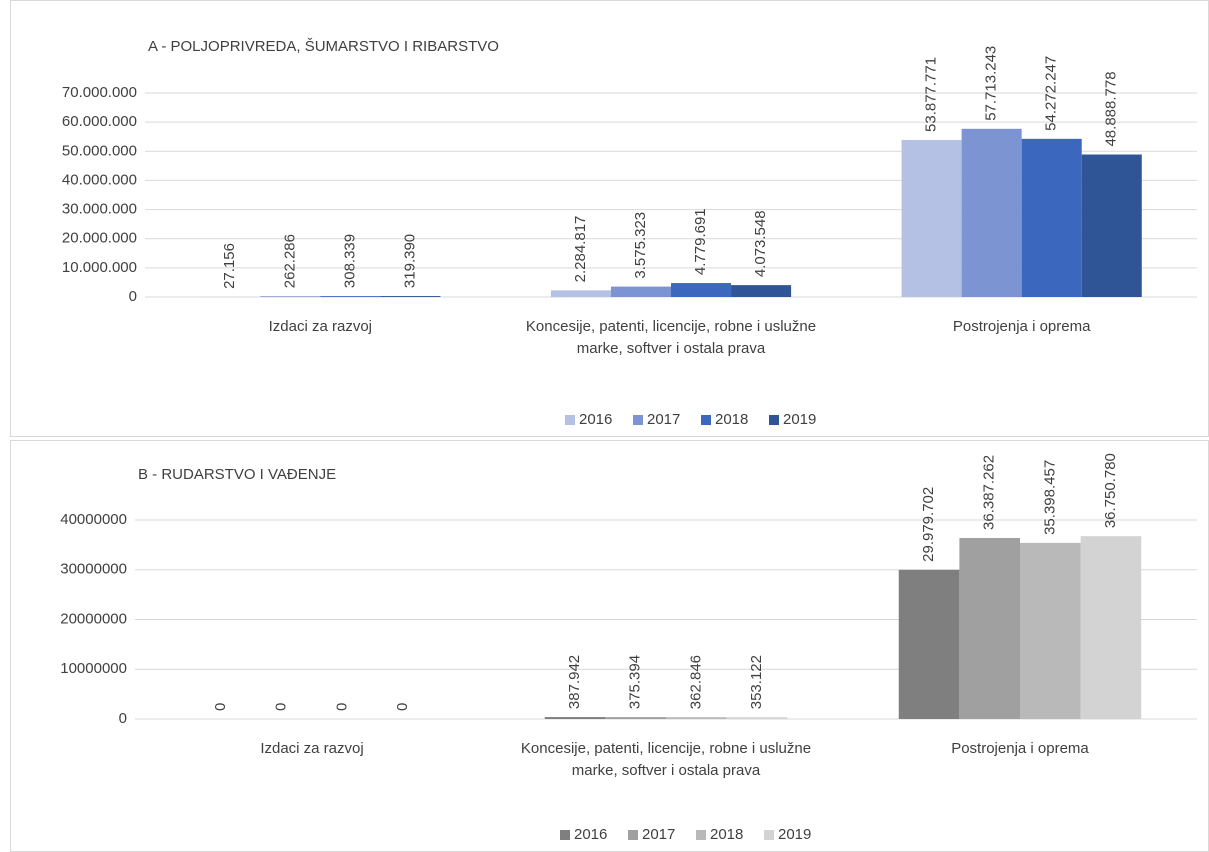  What do you see at coordinates (640, 245) in the screenshot?
I see `data-label: 3.575.323` at bounding box center [640, 245].